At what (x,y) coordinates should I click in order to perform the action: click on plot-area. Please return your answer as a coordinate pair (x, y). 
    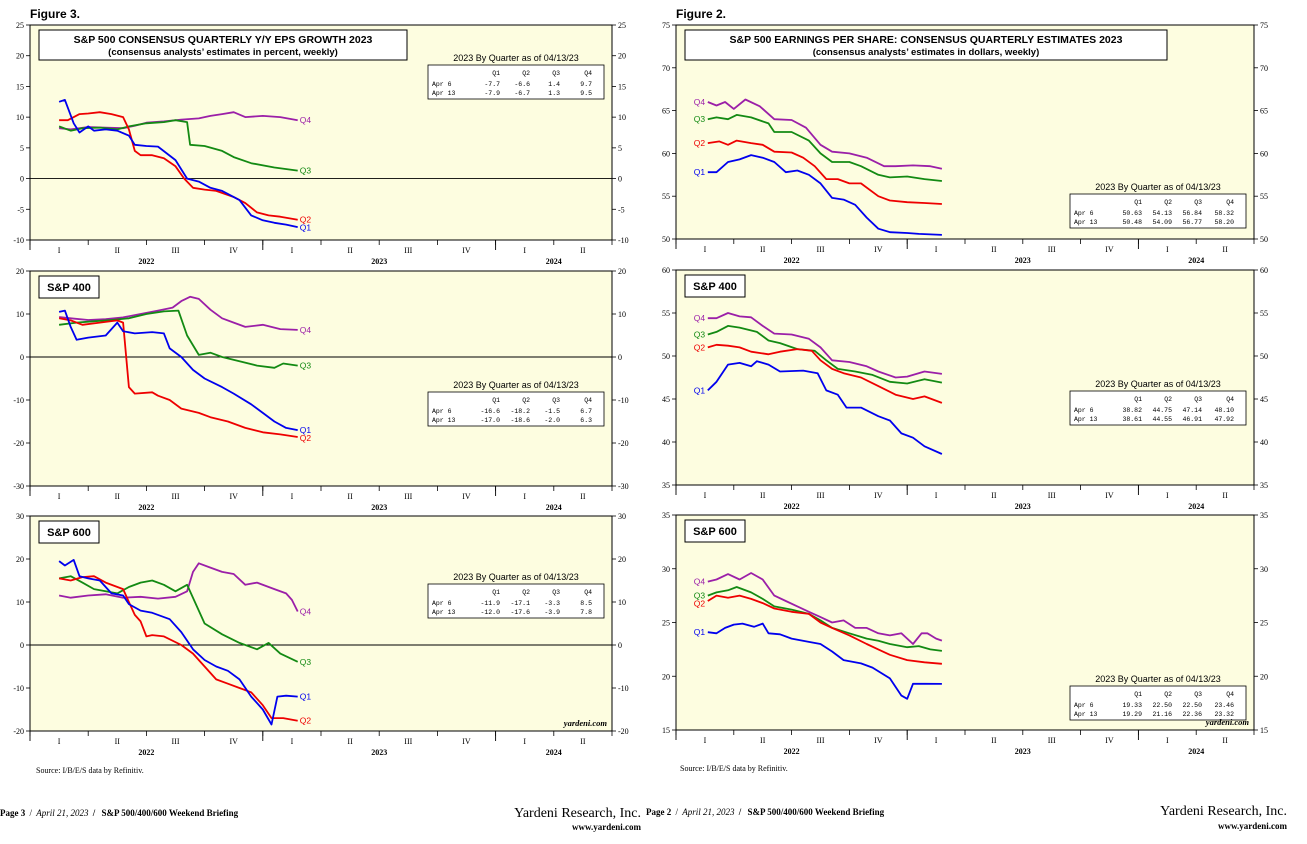
    Looking at the image, I should click on (965, 377).